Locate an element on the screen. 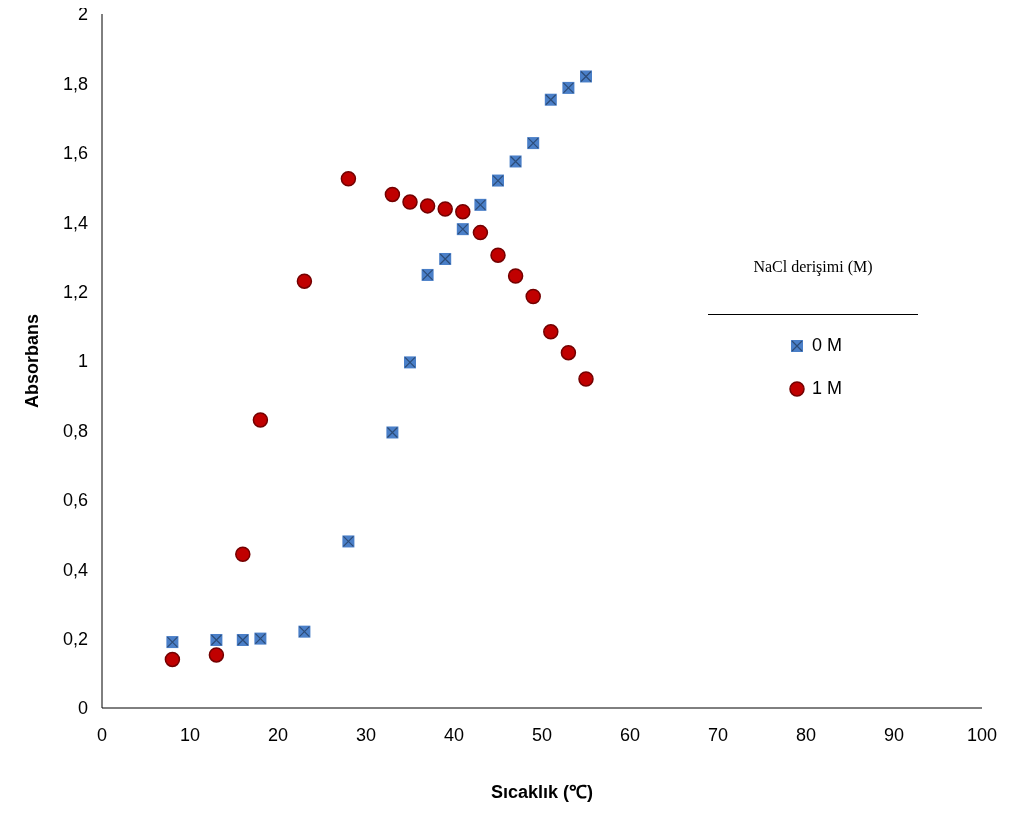  legend-label: 1 M is located at coordinates (827, 388).